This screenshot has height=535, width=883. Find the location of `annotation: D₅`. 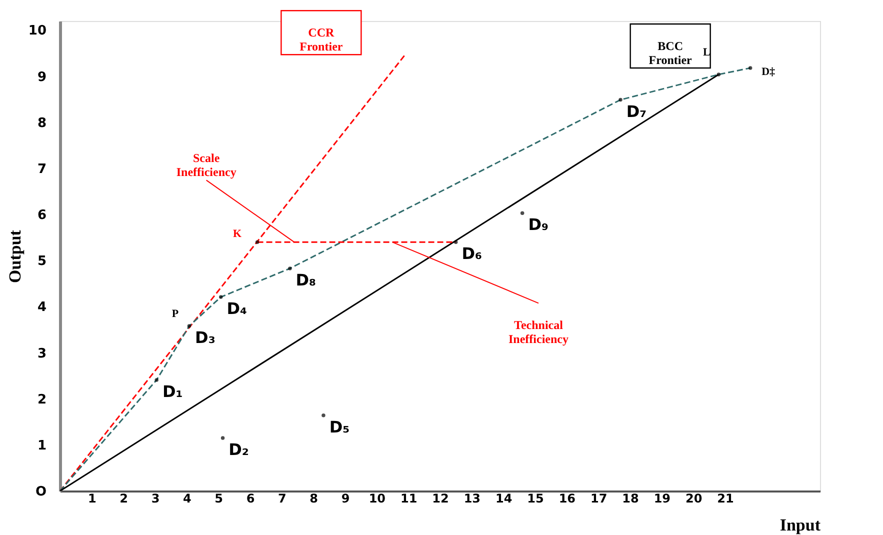

annotation: D₅ is located at coordinates (339, 426).